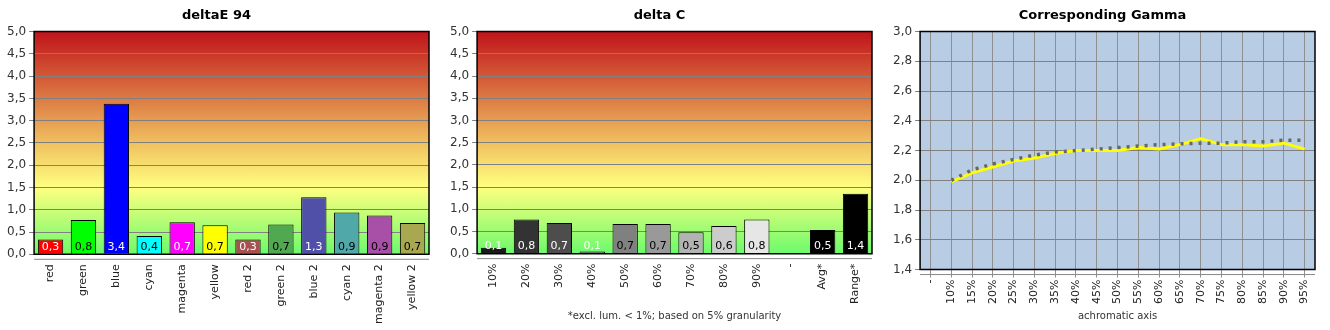 The height and width of the screenshot is (330, 1330). What do you see at coordinates (902, 238) in the screenshot?
I see `y-tick-label: 1,6` at bounding box center [902, 238].